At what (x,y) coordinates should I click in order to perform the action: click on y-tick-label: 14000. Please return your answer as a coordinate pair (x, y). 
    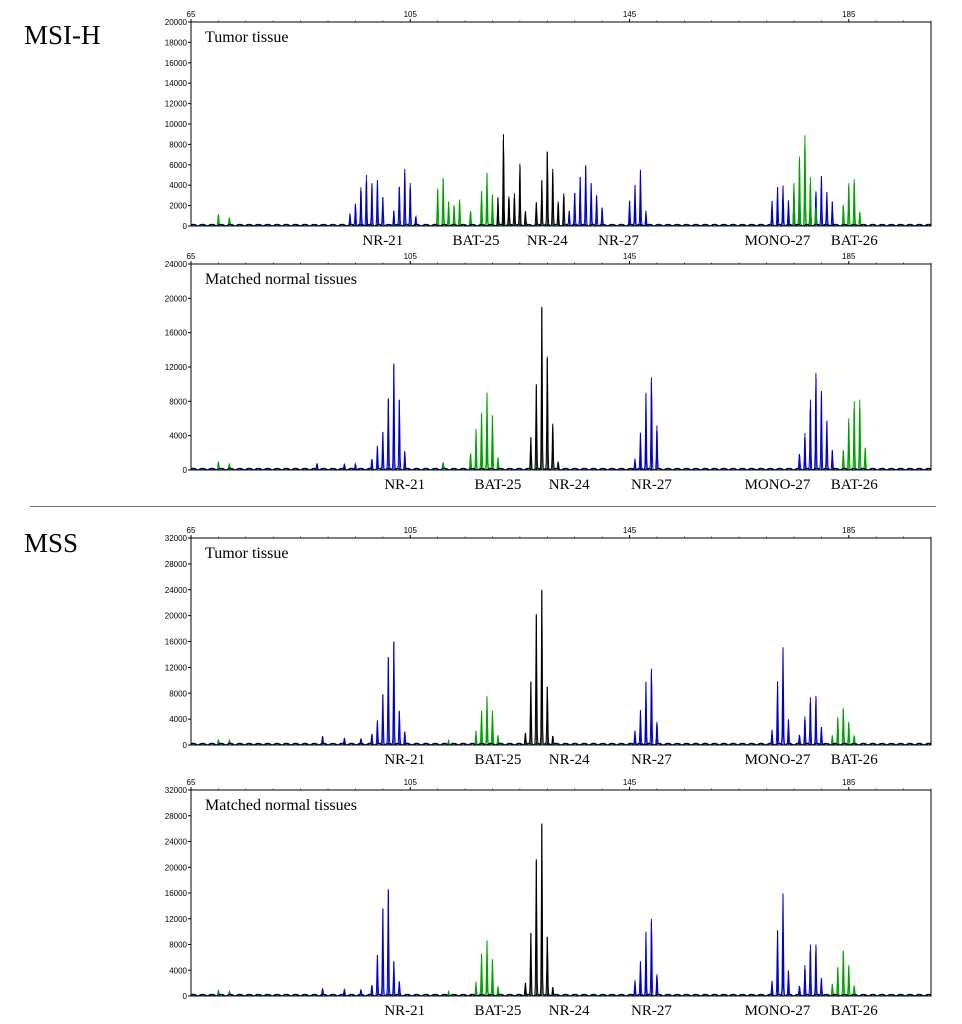
    Looking at the image, I should click on (176, 83).